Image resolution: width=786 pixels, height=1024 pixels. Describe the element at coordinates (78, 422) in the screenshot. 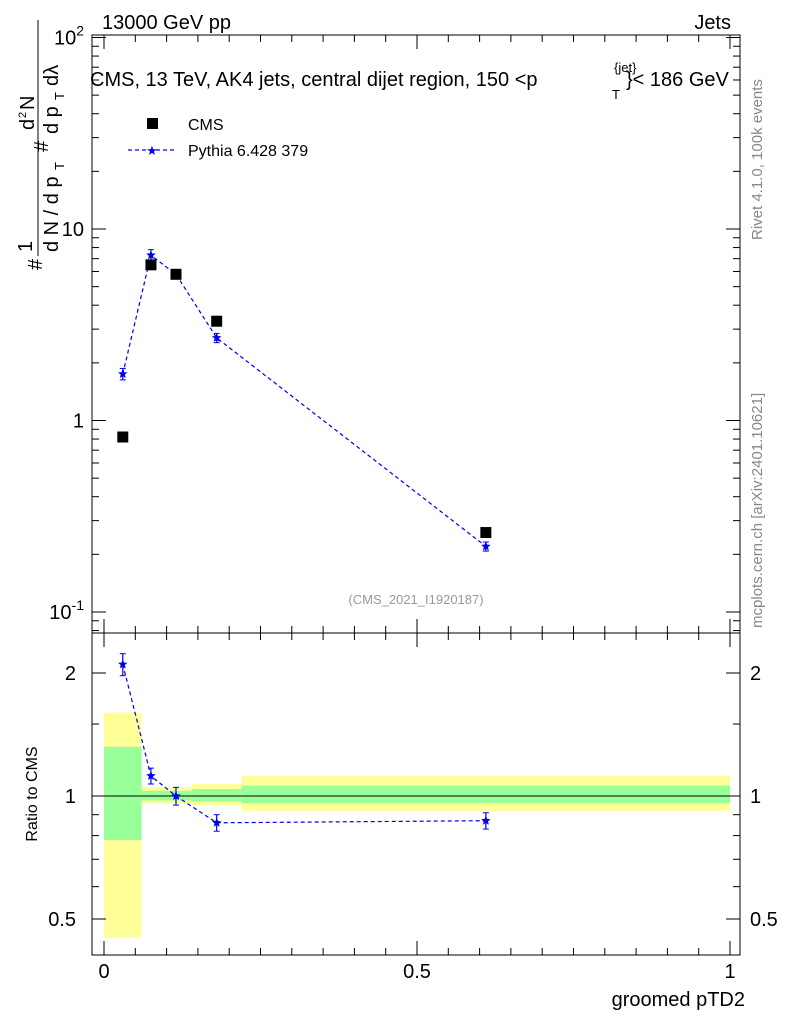

I see `main-y-tick-label: 1` at that location.